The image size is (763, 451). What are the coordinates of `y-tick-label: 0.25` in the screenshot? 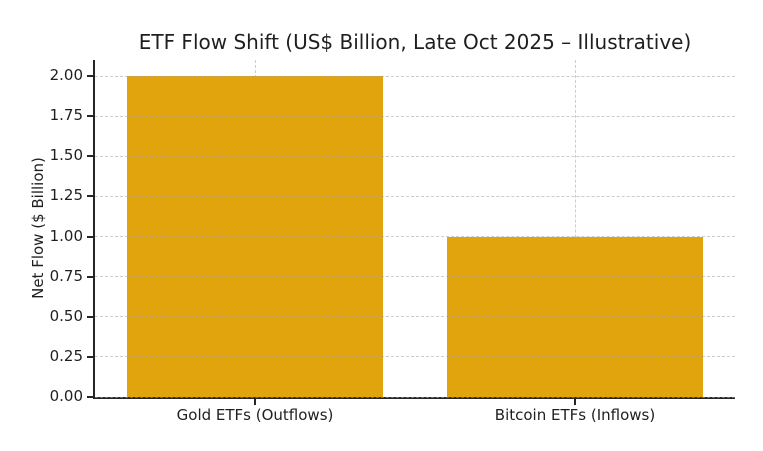 It's located at (66, 355).